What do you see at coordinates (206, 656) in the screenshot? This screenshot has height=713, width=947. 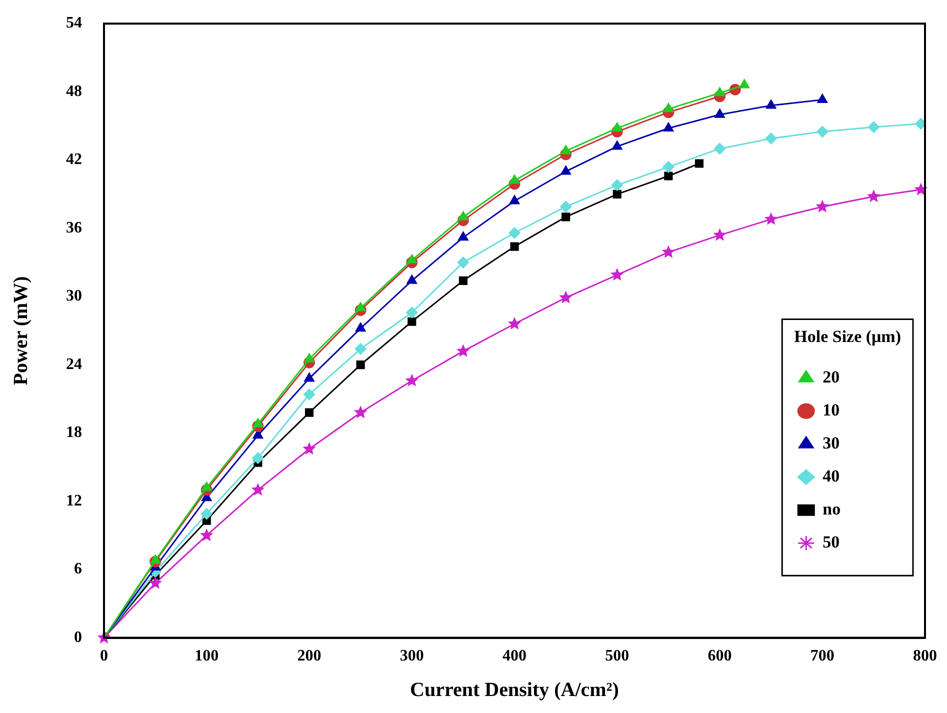 I see `x-tick-label: 100` at bounding box center [206, 656].